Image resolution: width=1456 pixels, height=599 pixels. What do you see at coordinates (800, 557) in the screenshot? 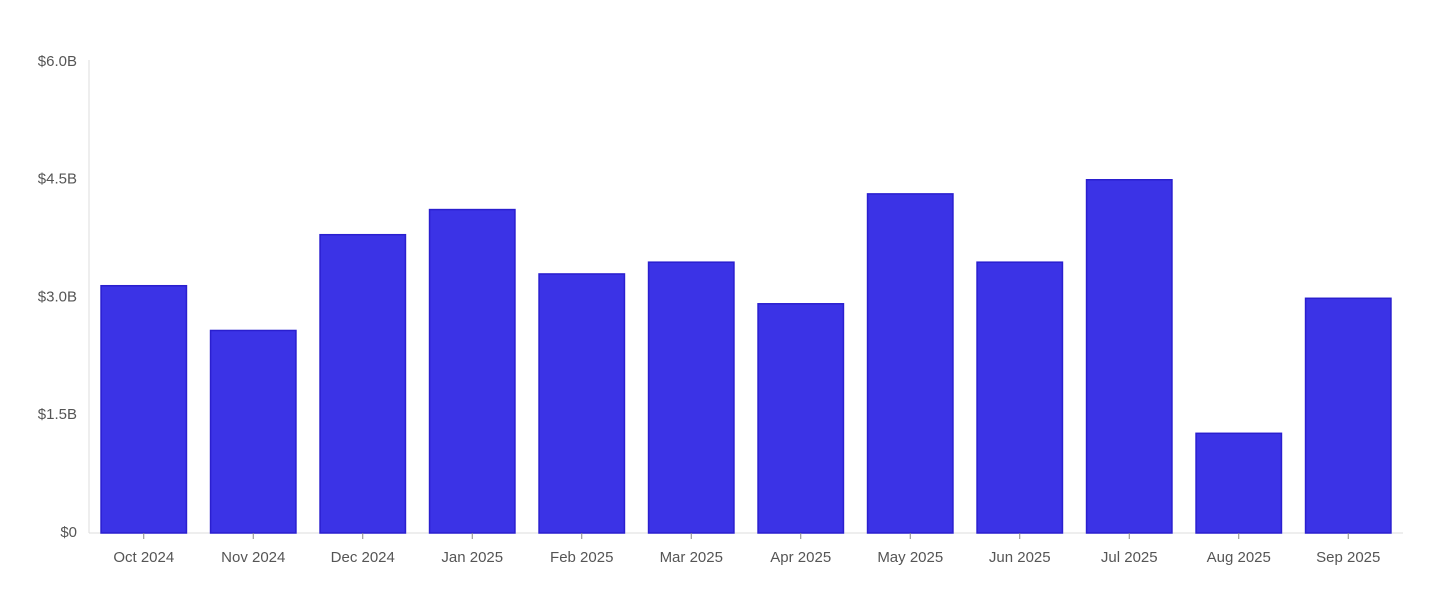
I see `x-tick-label: Apr 2025` at bounding box center [800, 557].